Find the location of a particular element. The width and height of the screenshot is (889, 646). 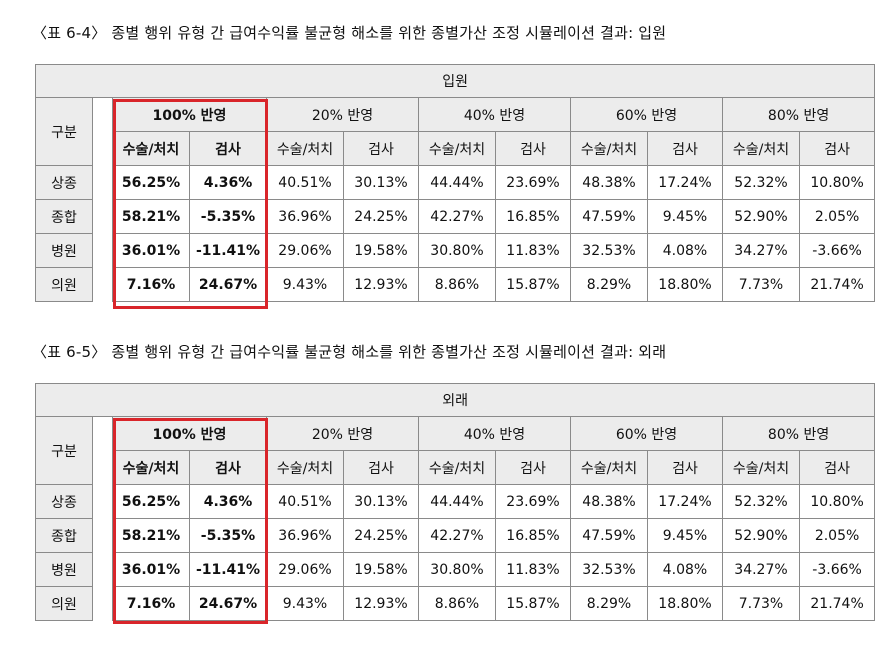

group-header: 40% 반영 is located at coordinates (494, 433).